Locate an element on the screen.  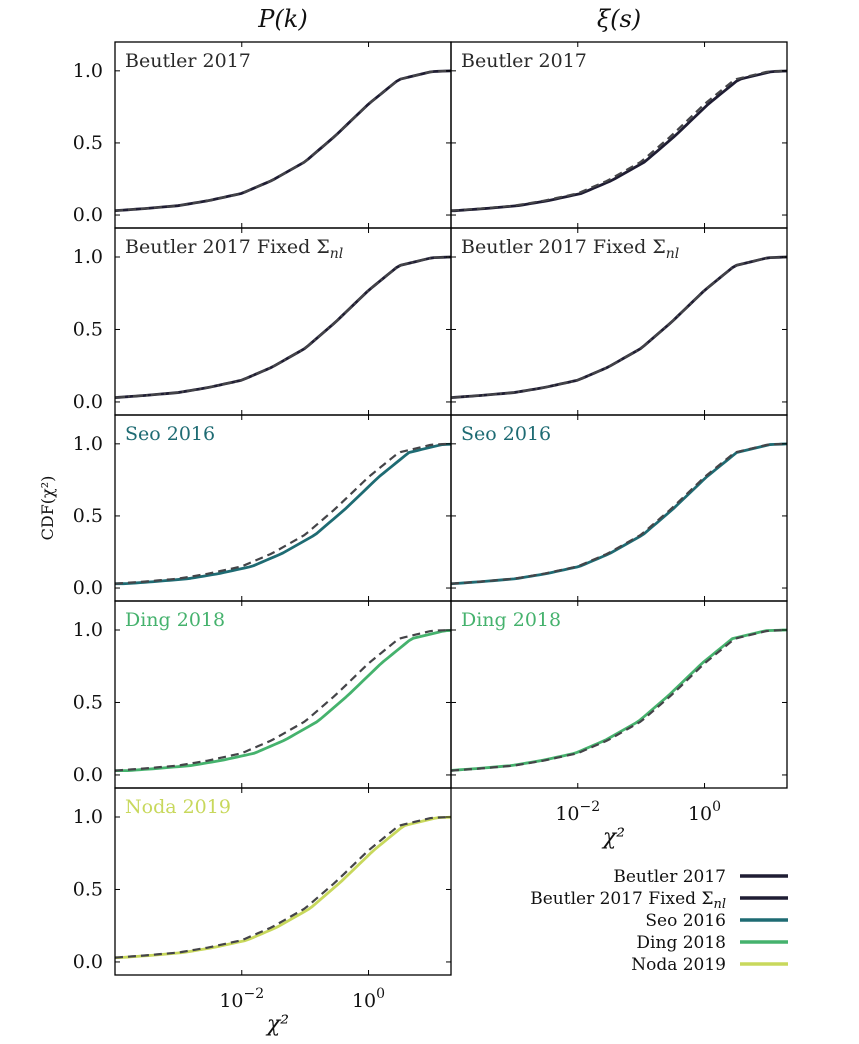
panel-0-1: Beutler 2017 is located at coordinates (619, 135).